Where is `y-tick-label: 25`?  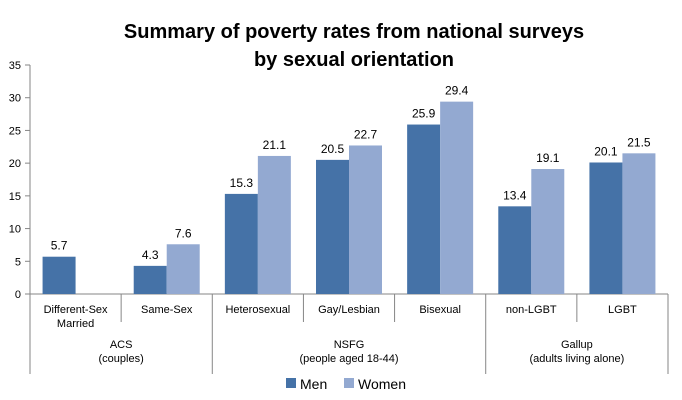
y-tick-label: 25 is located at coordinates (15, 131).